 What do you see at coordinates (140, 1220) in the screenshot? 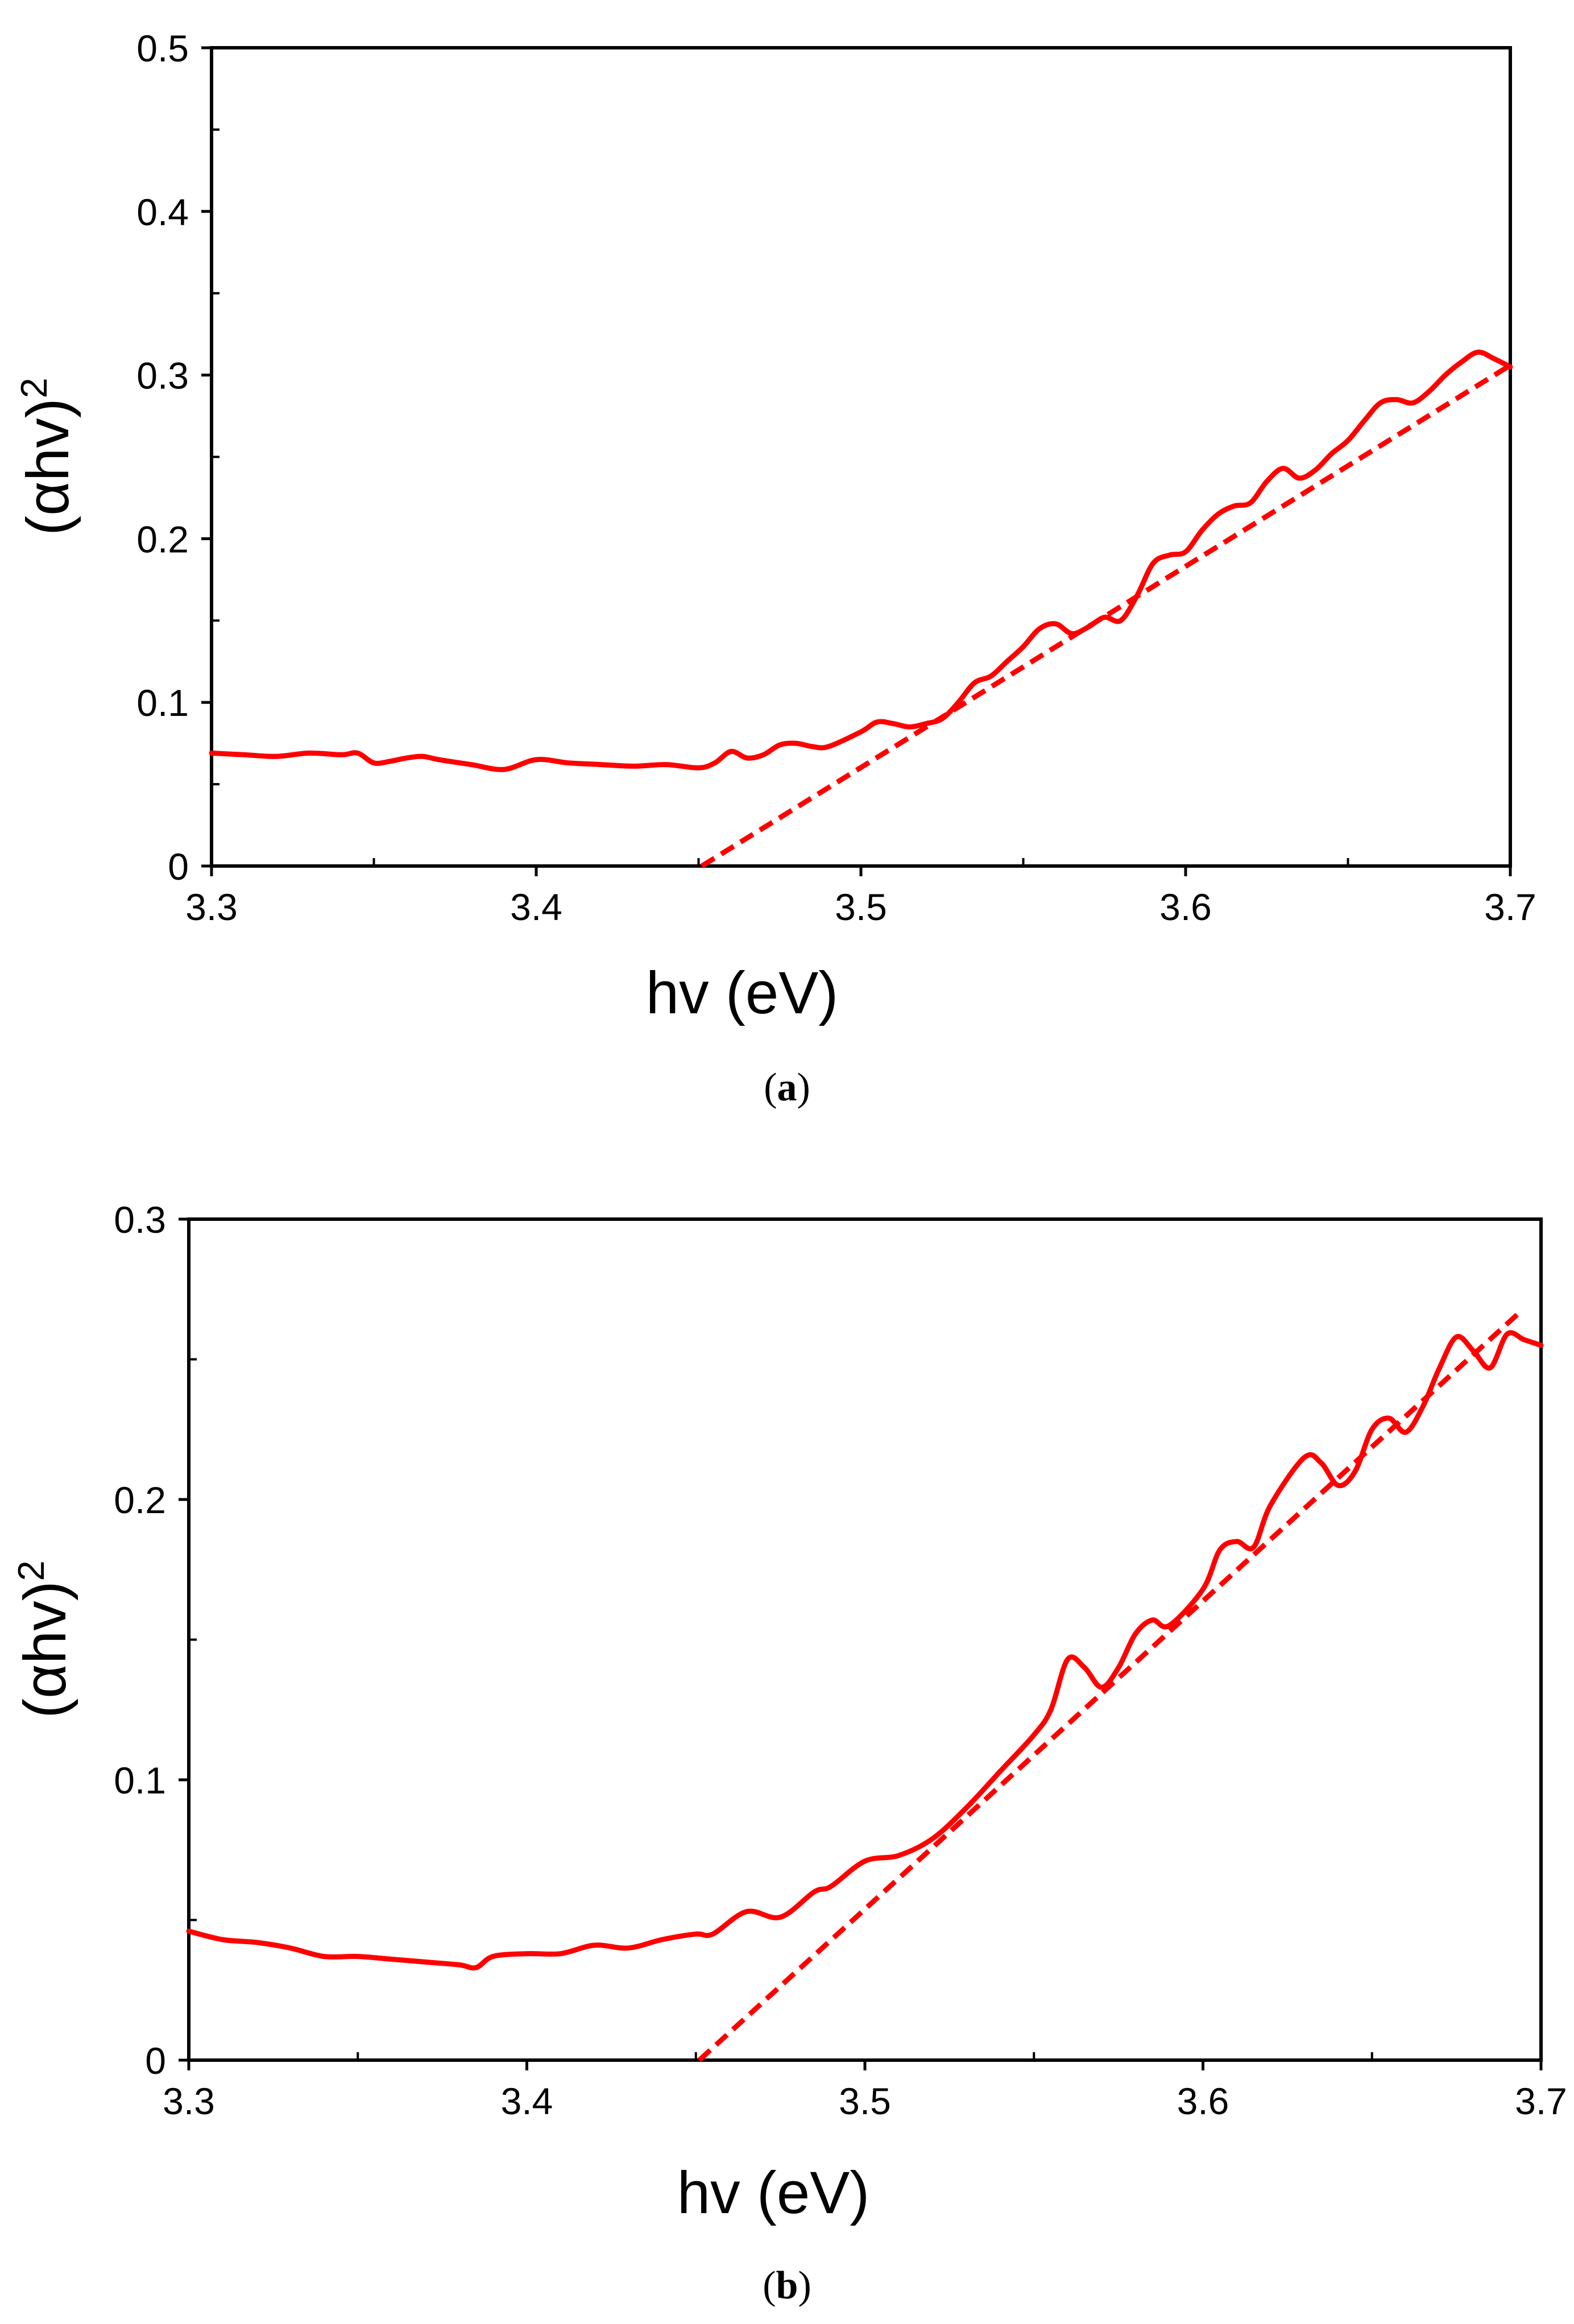
I see `y-tick-label-b-3: 0.3` at bounding box center [140, 1220].